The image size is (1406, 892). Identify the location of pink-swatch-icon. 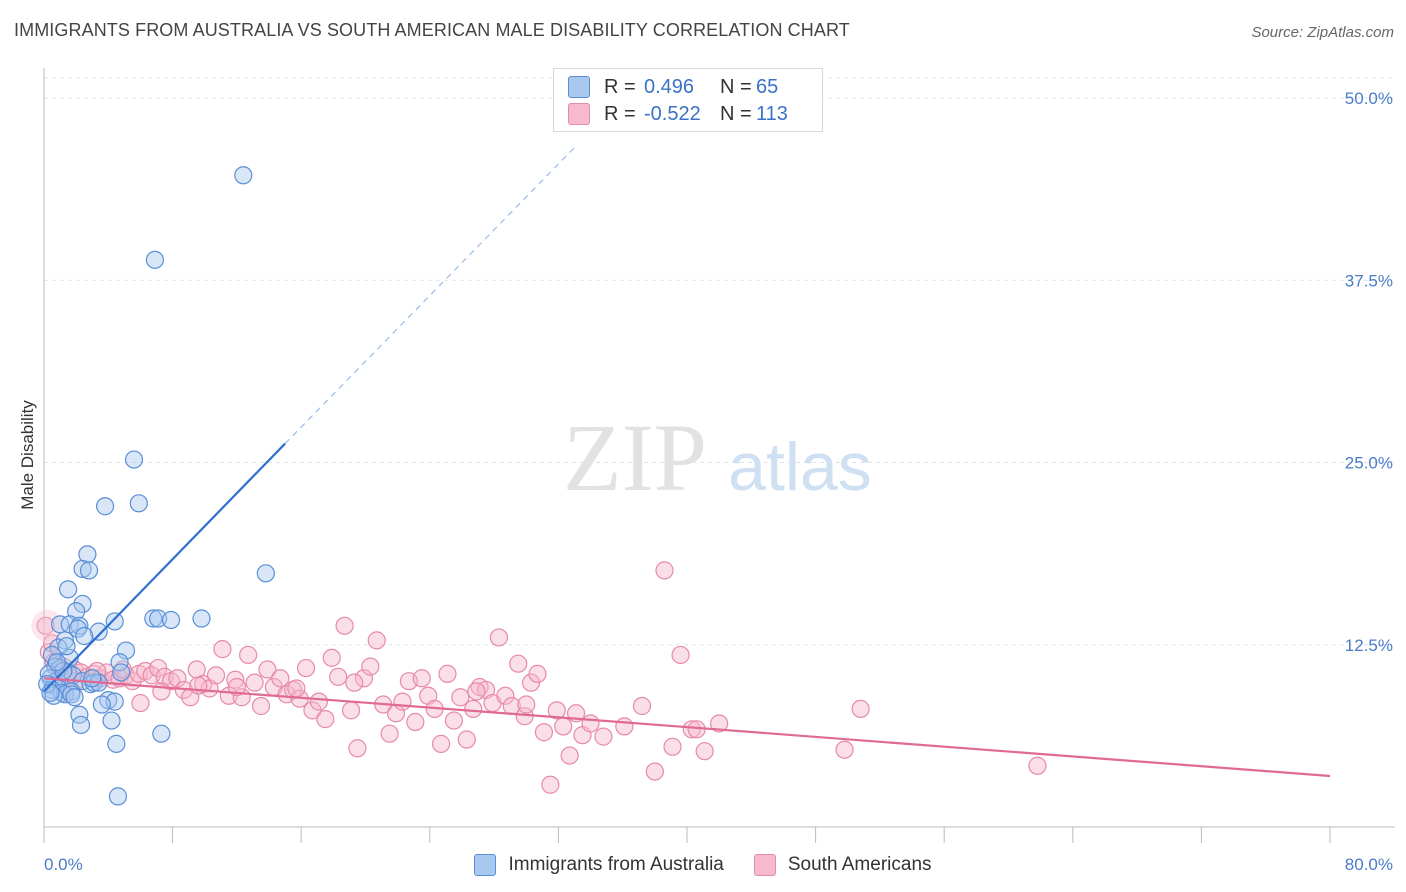
(764, 865).